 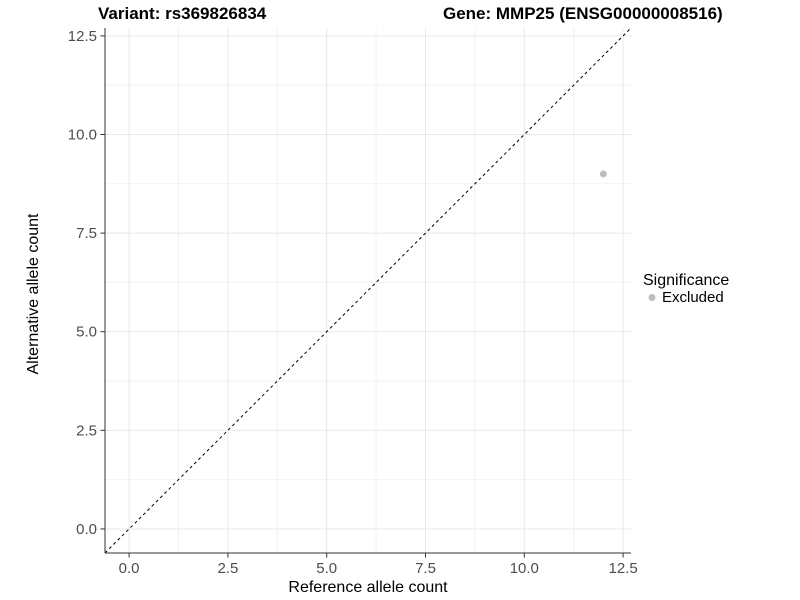 I want to click on data-points-layer, so click(x=603, y=174).